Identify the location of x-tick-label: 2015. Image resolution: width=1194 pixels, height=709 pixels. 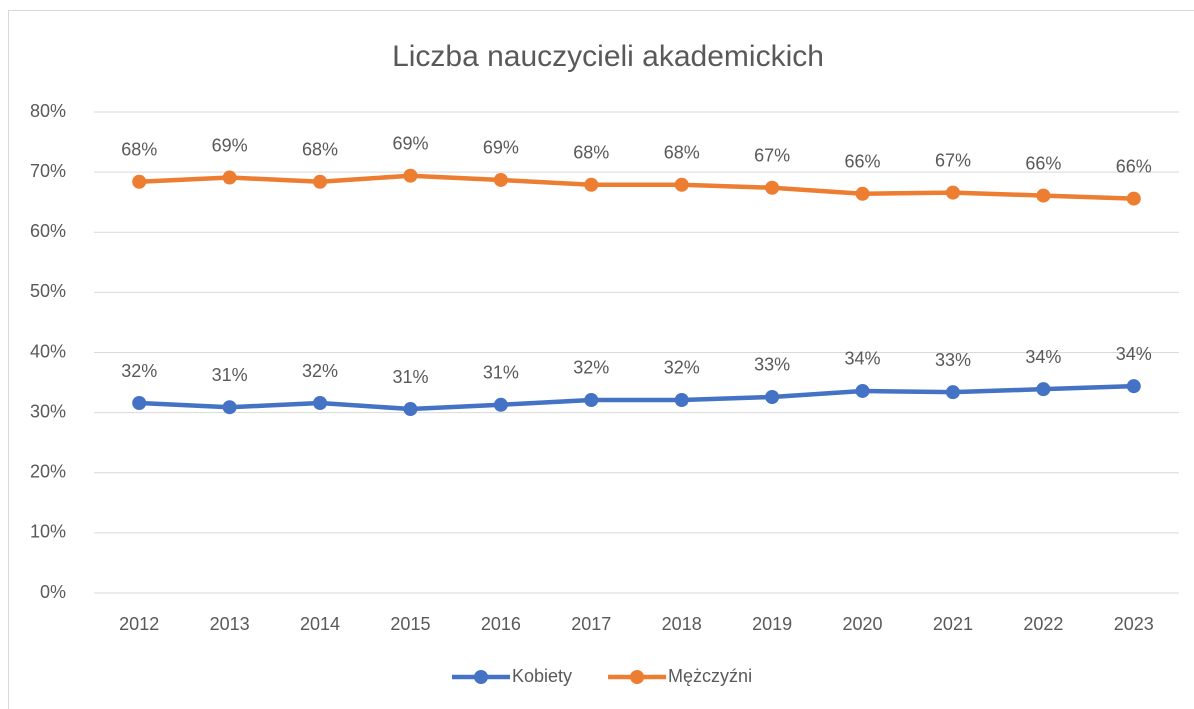
(410, 624).